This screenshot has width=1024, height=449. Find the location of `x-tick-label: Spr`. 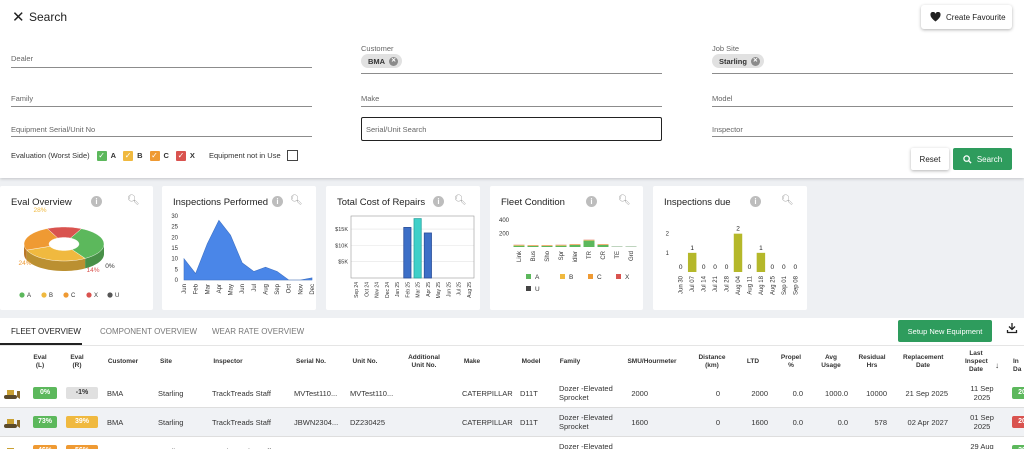

x-tick-label: Spr is located at coordinates (562, 255).